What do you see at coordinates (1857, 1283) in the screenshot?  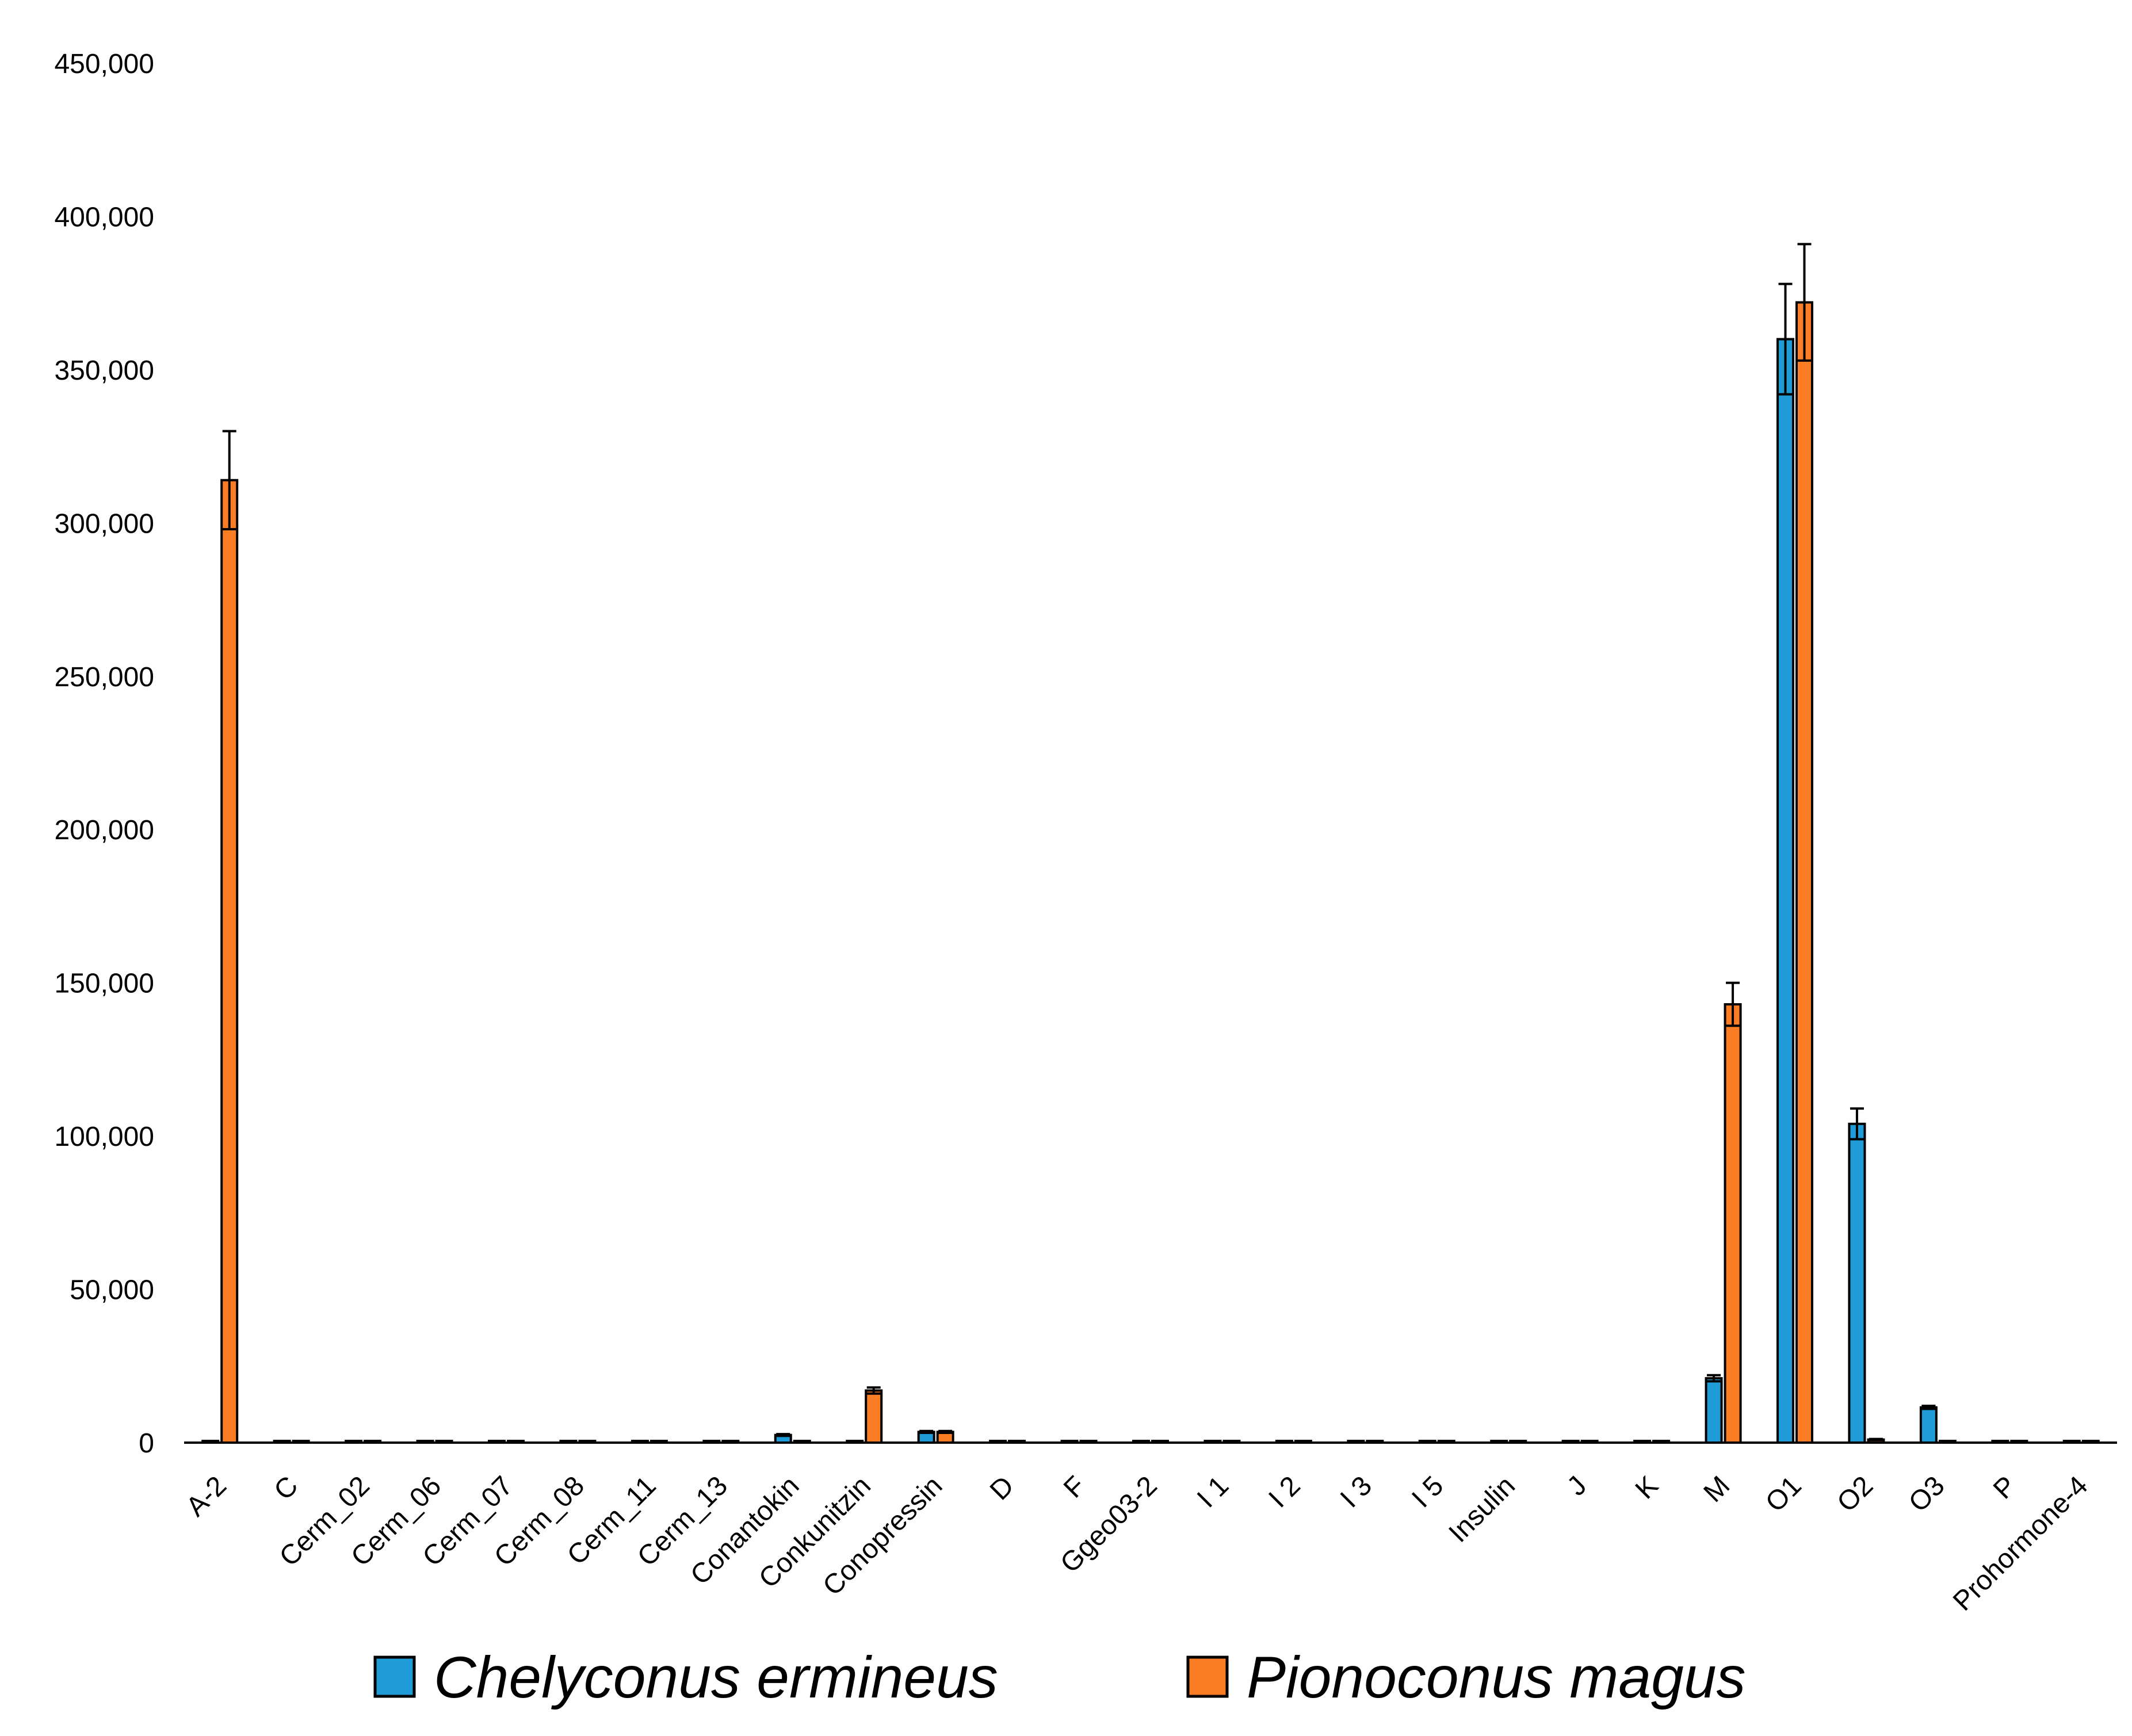 I see `bar-chelyconus-ermineus-o2` at bounding box center [1857, 1283].